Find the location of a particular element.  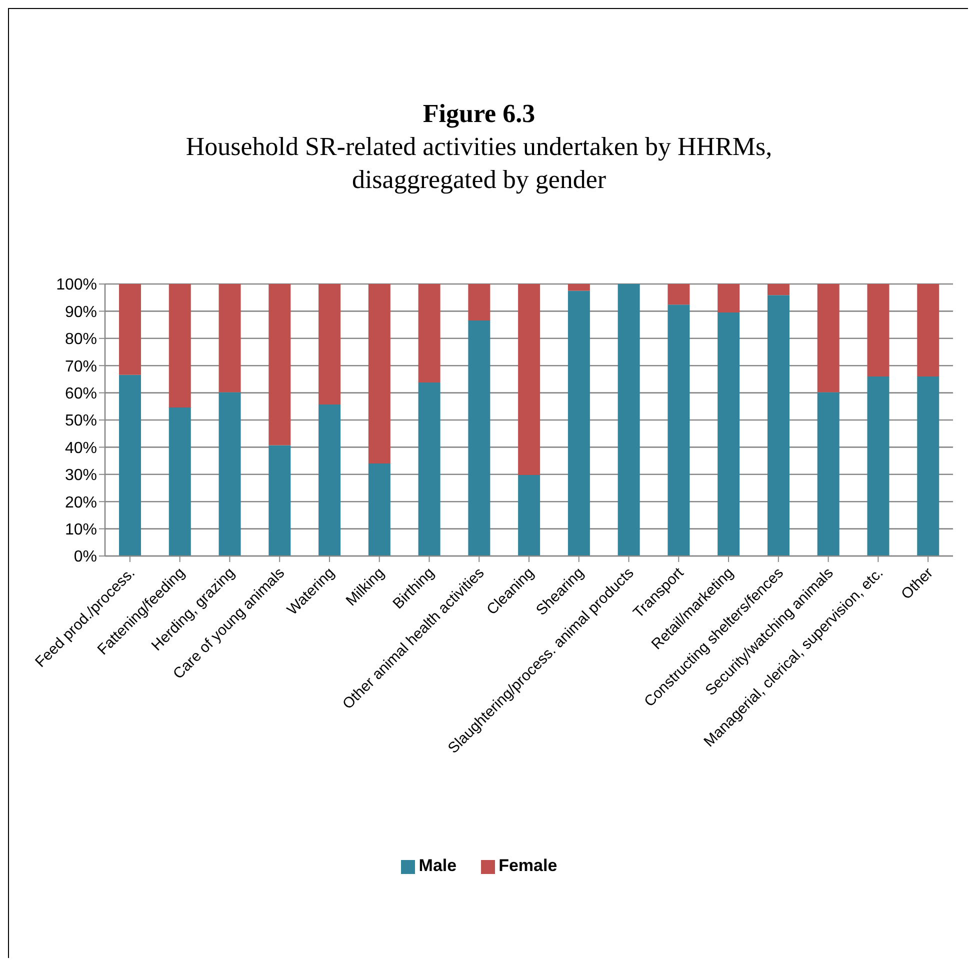

y-tick-label: 80% is located at coordinates (80, 339).